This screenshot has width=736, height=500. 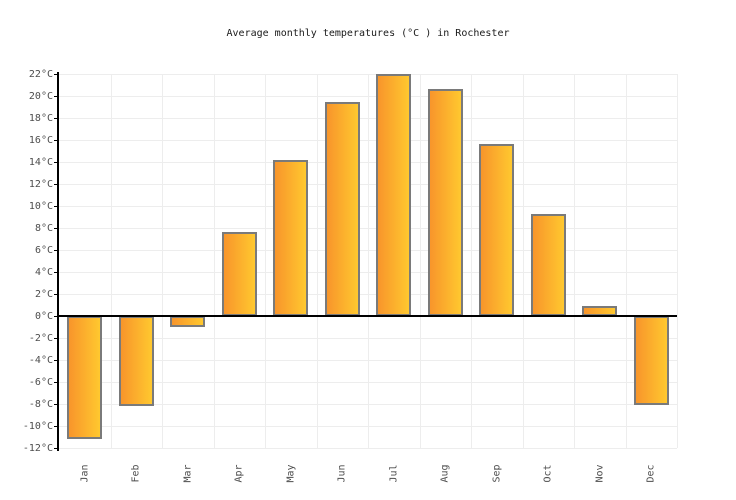 I want to click on y-axis-label: -2°C, so click(x=40, y=338).